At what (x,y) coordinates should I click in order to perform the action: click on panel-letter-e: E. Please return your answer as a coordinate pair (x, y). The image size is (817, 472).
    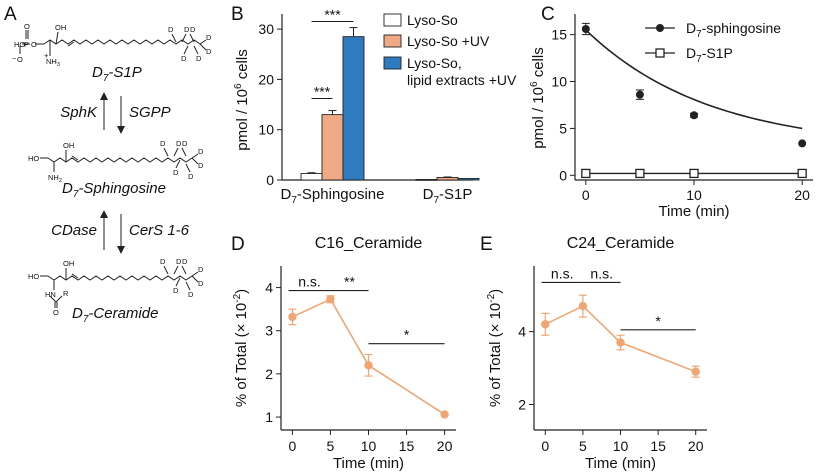
    Looking at the image, I should click on (486, 244).